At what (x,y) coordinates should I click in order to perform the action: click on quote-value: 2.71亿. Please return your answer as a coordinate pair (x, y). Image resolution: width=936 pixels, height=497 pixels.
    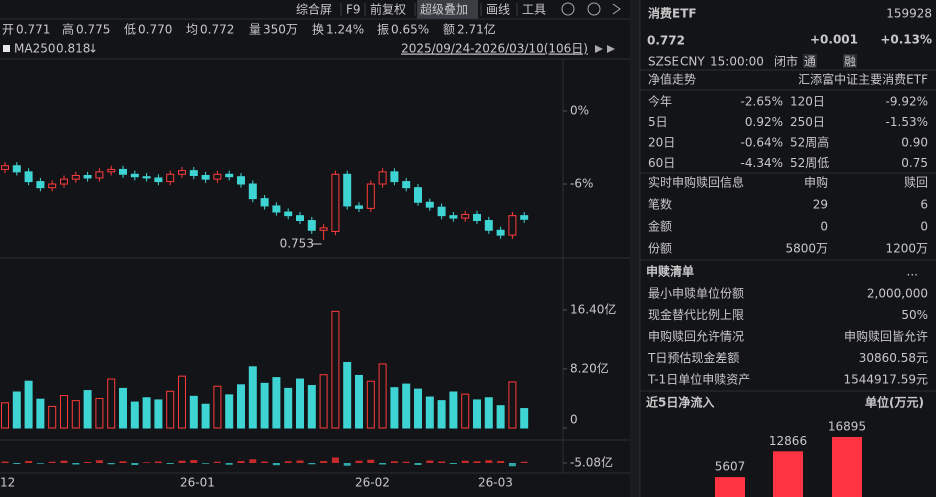
    Looking at the image, I should click on (476, 29).